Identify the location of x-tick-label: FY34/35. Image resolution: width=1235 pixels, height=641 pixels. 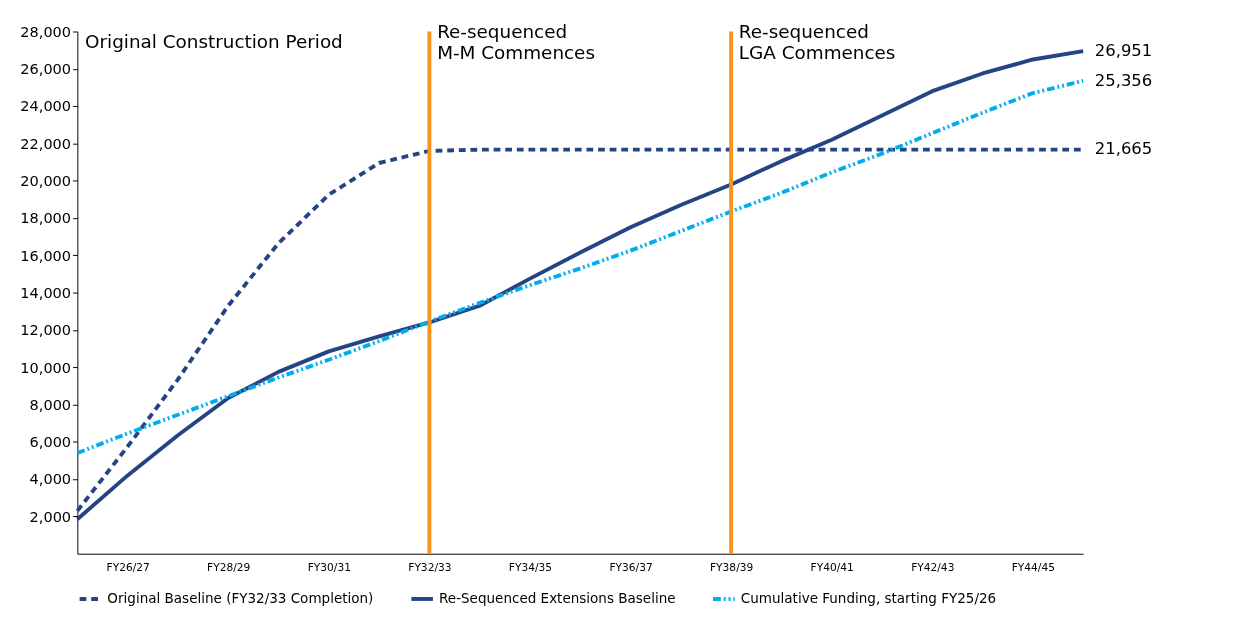
(530, 567).